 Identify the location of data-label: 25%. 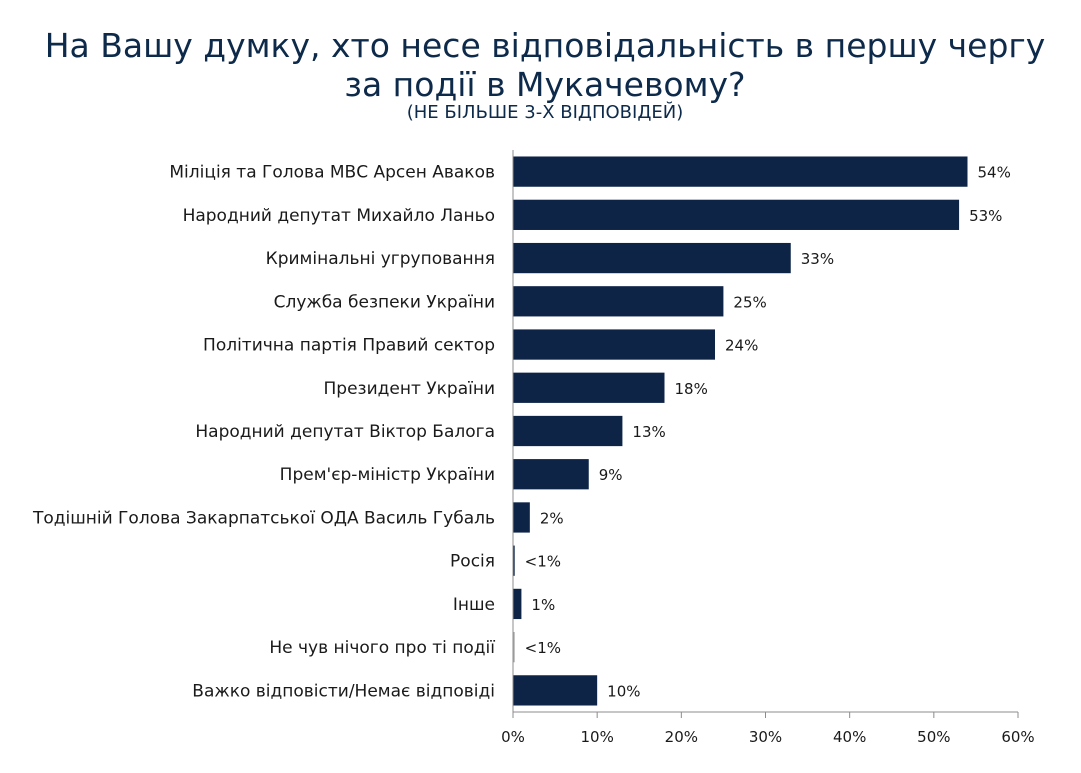
(749, 302).